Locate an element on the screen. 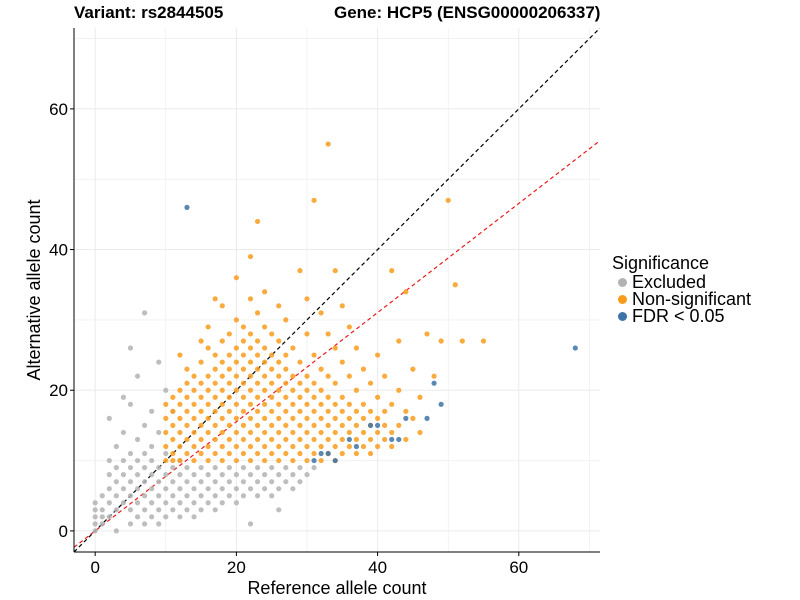 The height and width of the screenshot is (600, 800). gene-title: Gene: HCP5 (ENSG00000206337) is located at coordinates (467, 12).